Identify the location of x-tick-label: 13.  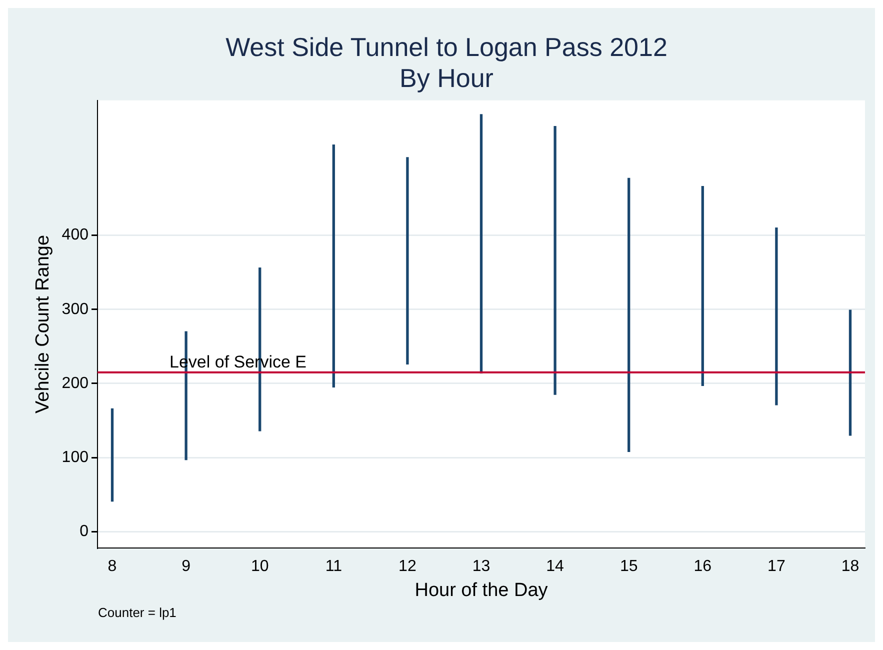
(481, 567).